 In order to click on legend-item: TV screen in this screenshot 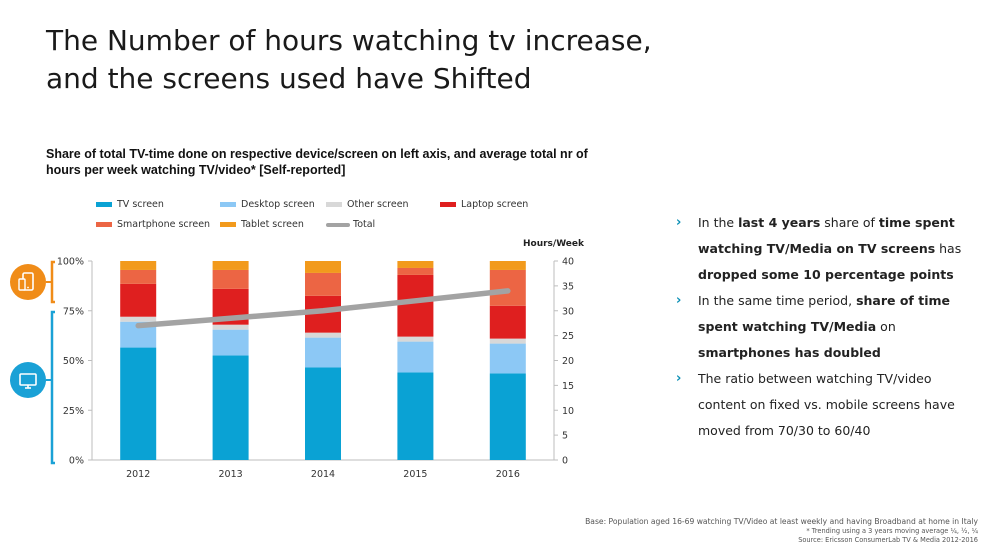, I will do `click(130, 204)`.